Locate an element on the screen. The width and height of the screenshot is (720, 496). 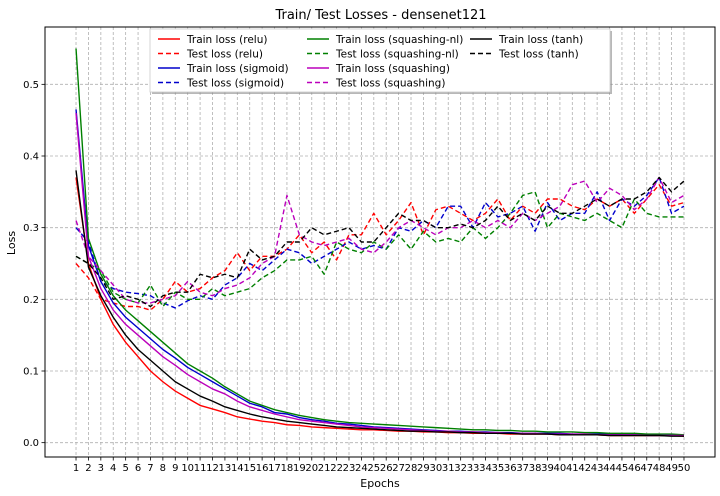
x-tick-label: 48 is located at coordinates (659, 468).